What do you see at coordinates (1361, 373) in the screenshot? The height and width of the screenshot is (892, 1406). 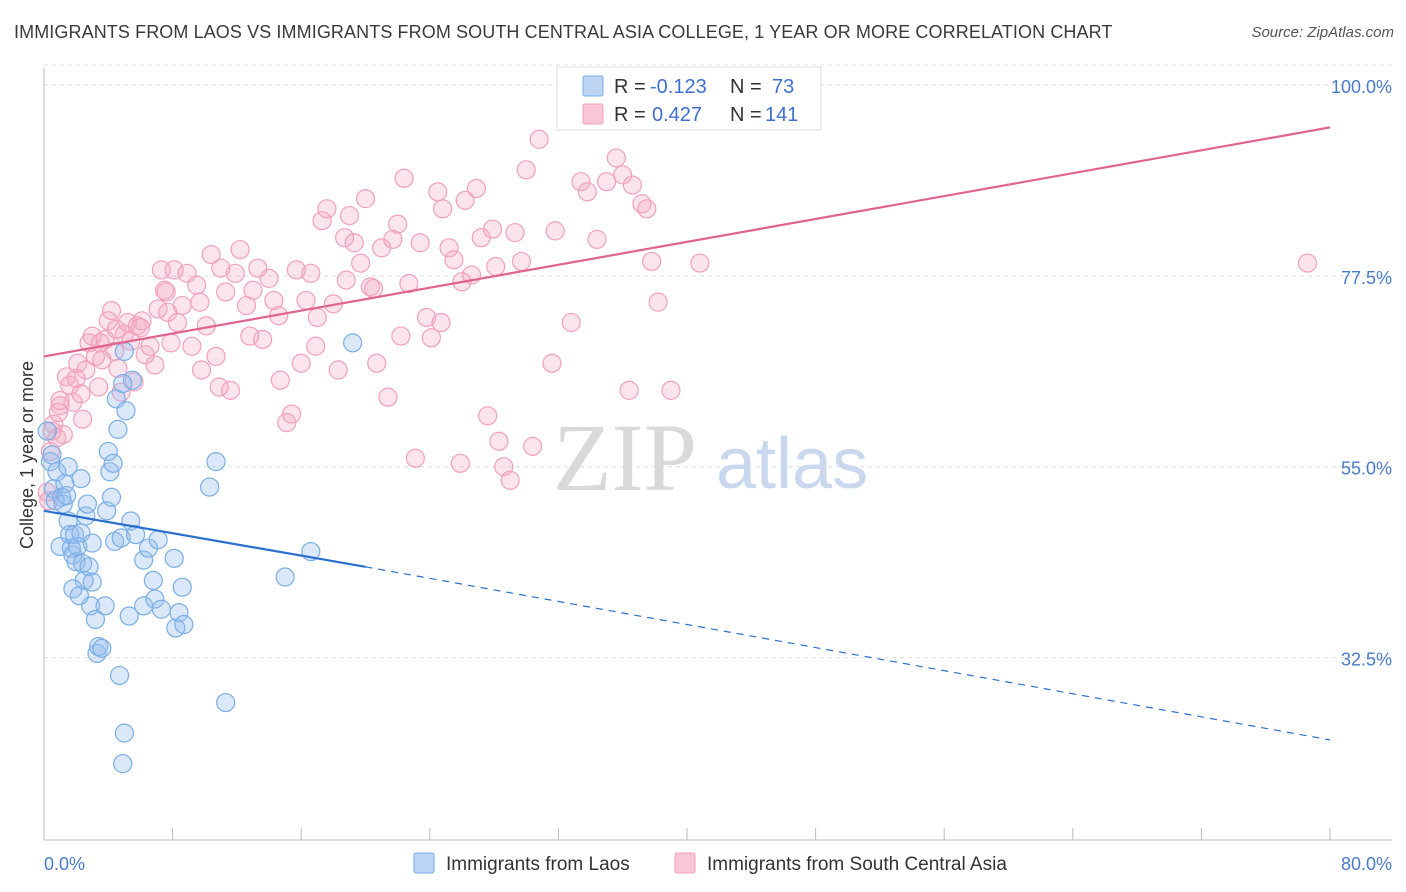 I see `y-tick-labels: 32.5% 55.0% 77.5% 100.0%` at bounding box center [1361, 373].